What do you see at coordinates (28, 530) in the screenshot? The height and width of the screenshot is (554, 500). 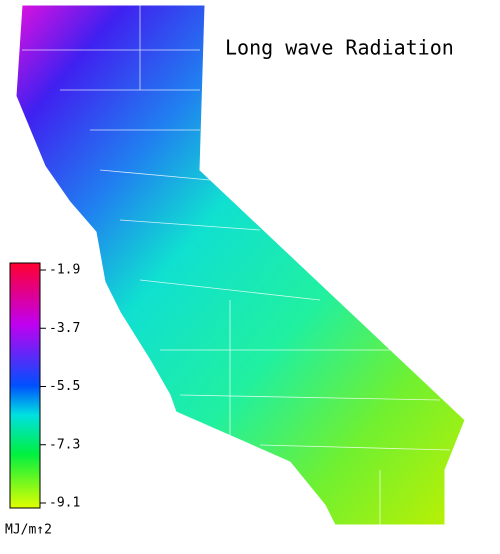 I see `colorbar-unit: MJ/m↑2` at bounding box center [28, 530].